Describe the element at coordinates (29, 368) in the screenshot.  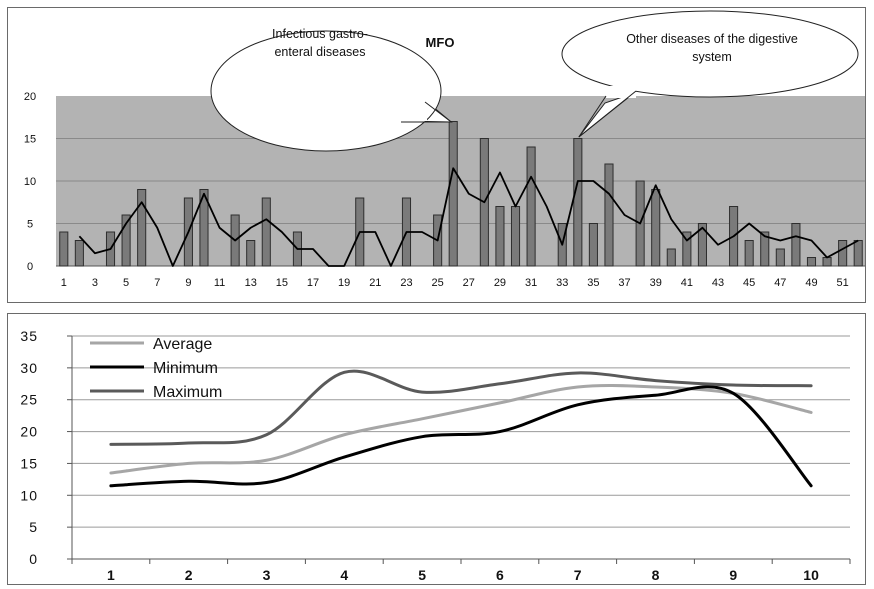
I see `y-tick-label: 30` at that location.